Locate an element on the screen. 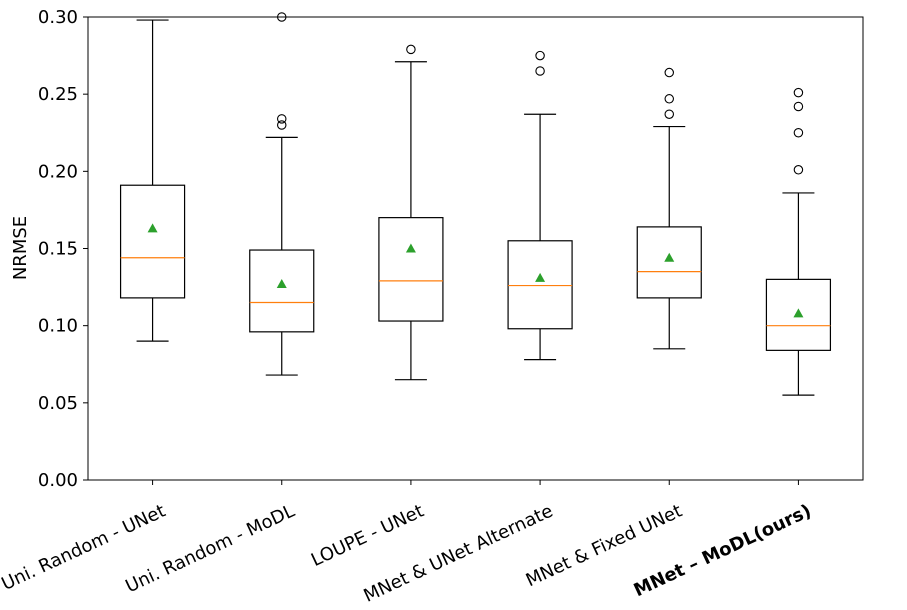 Image resolution: width=907 pixels, height=610 pixels. y-axis: 0.00 0.05 0.10 0.15 0.20 0.25 0.30 is located at coordinates (63, 249).